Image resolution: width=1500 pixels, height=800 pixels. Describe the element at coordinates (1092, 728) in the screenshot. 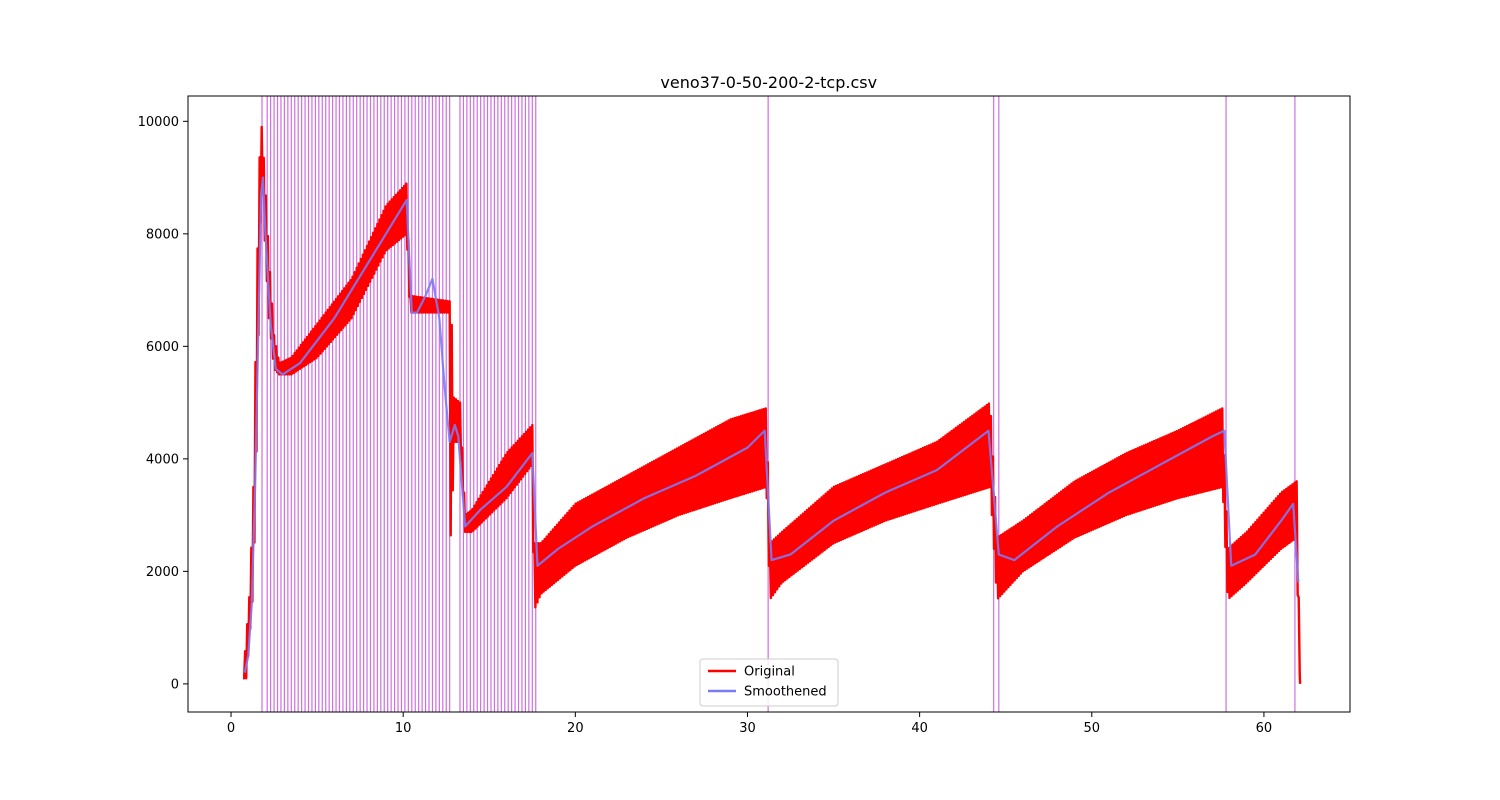

I see `x-tick-label: 50` at that location.